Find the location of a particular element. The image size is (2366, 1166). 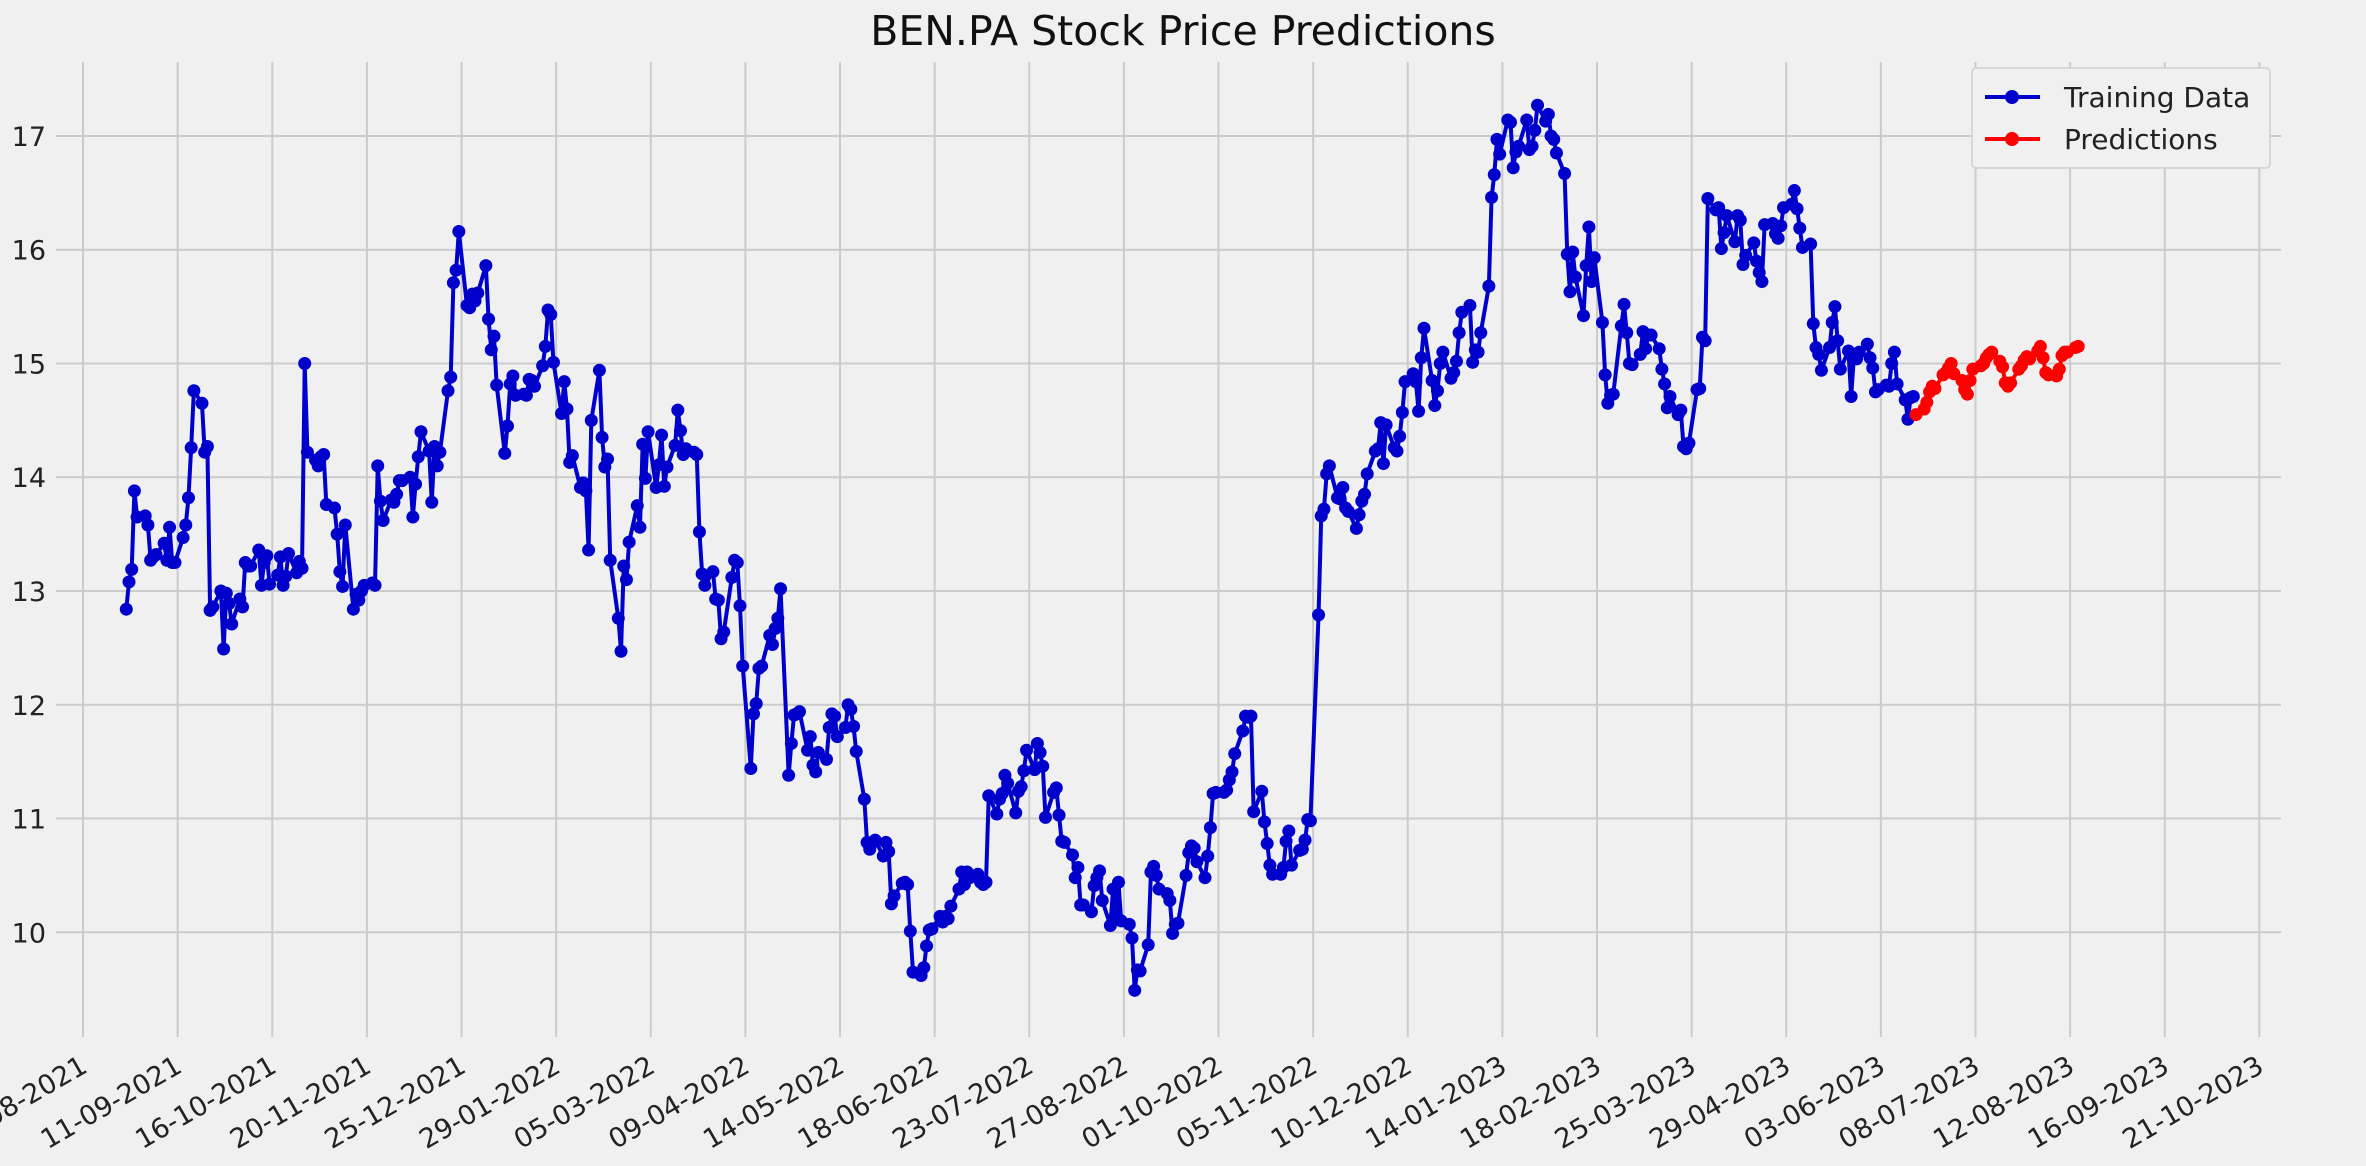

y-axis-ticks: 10 11 12 13 14 15 16 17 is located at coordinates (29, 535).